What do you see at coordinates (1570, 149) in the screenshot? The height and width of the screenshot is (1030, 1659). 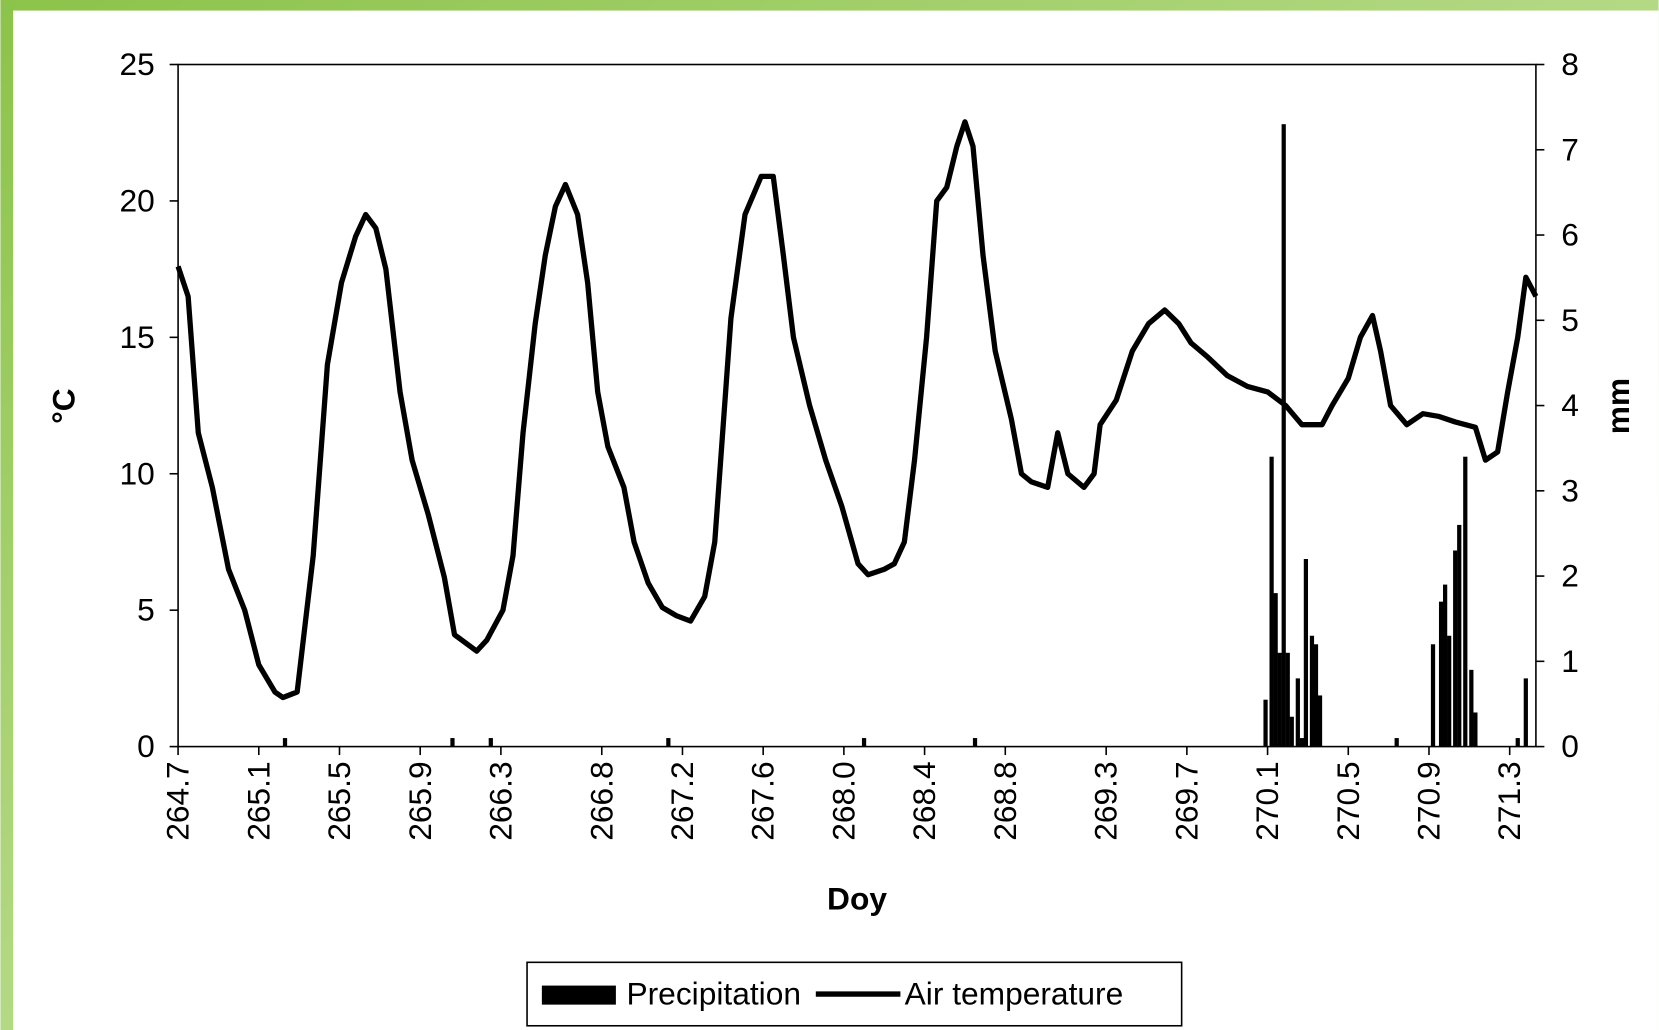 I see `y2-tick-label: 7` at bounding box center [1570, 149].